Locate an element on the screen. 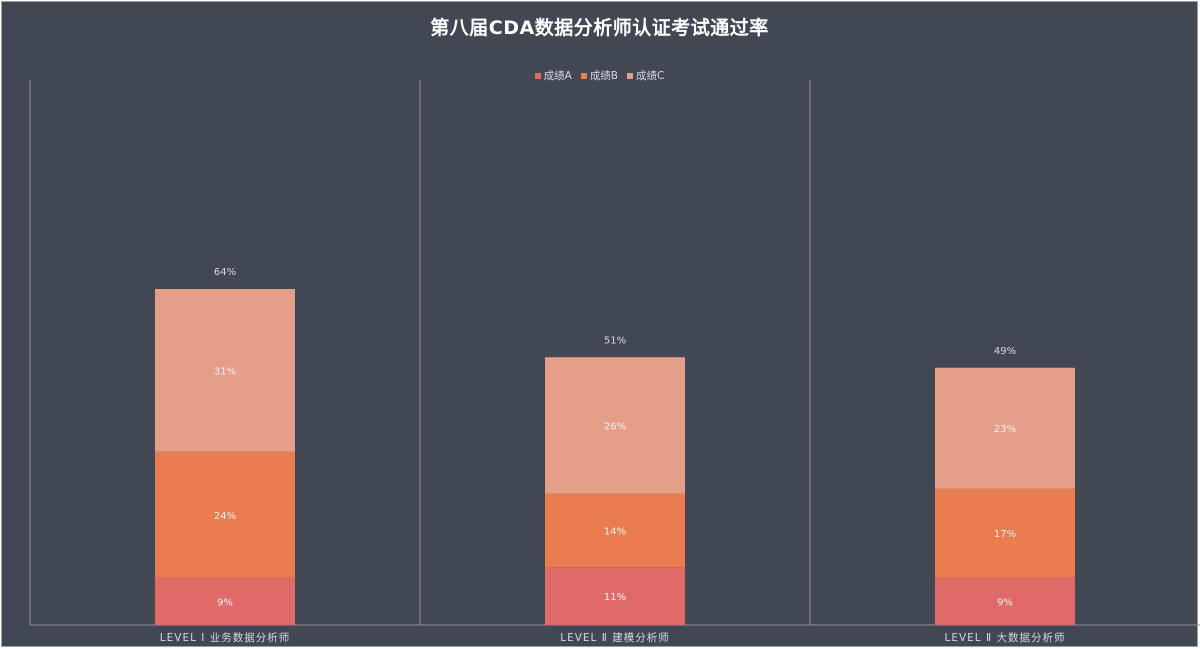 The height and width of the screenshot is (649, 1200). legend-label-series-c: 成绩C is located at coordinates (650, 76).